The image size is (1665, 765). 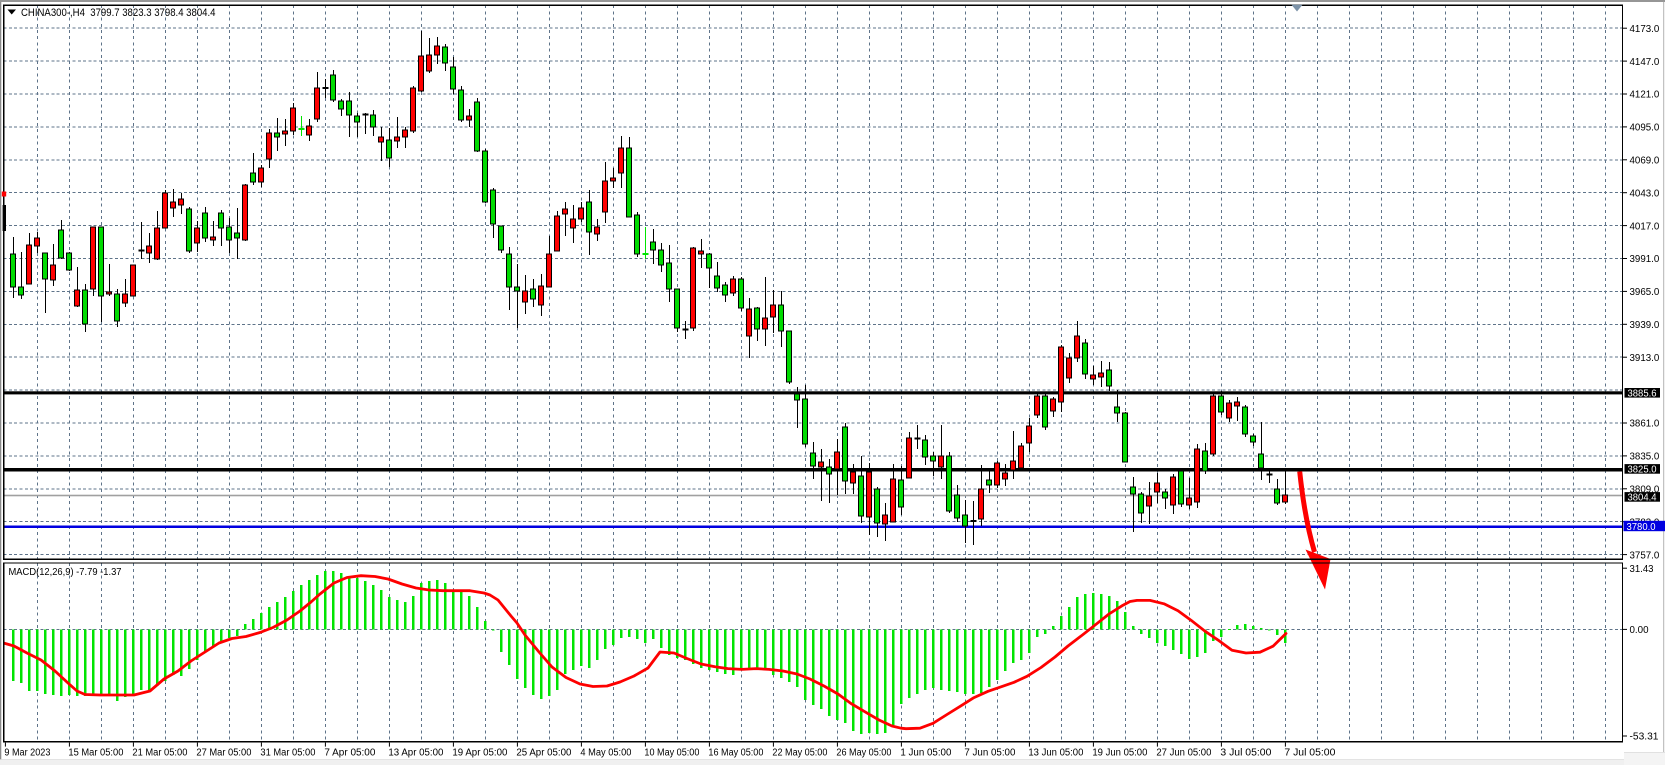 What do you see at coordinates (65, 572) in the screenshot?
I see `svg-text: MACD(12,26,9) -7.79 -1.37` at bounding box center [65, 572].